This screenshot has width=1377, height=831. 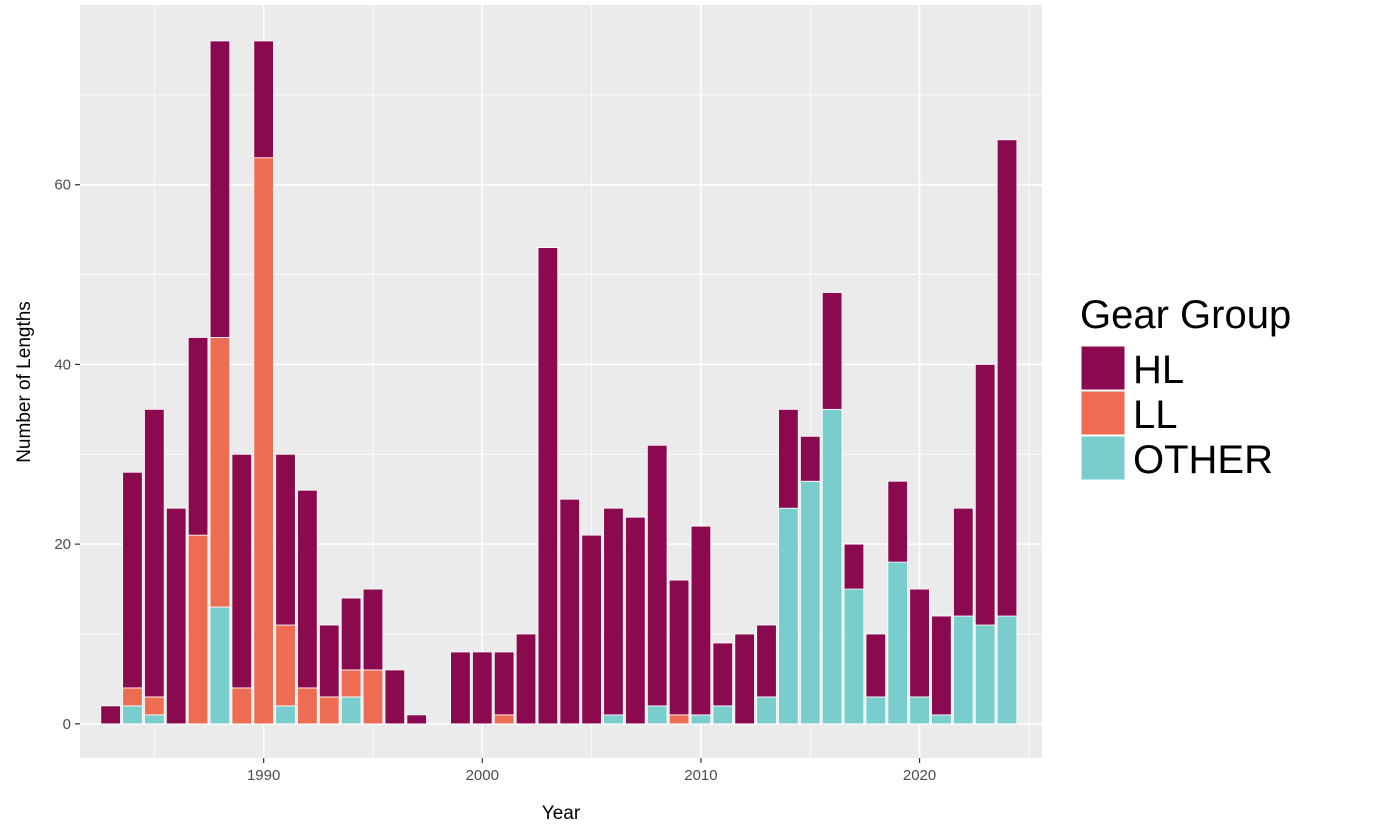 What do you see at coordinates (1203, 460) in the screenshot?
I see `legend-label-other: OTHER` at bounding box center [1203, 460].